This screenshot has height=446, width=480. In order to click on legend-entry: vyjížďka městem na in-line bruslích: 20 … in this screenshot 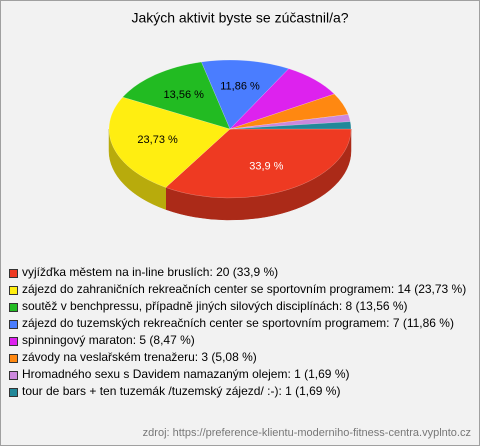, I will do `click(240, 272)`.